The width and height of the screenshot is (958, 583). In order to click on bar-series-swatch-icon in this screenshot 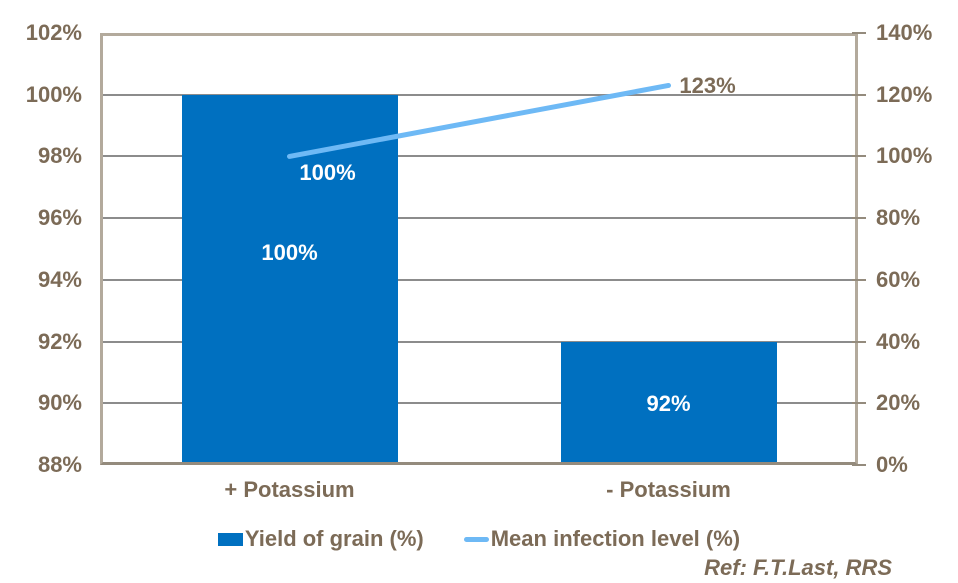, I will do `click(230, 539)`.